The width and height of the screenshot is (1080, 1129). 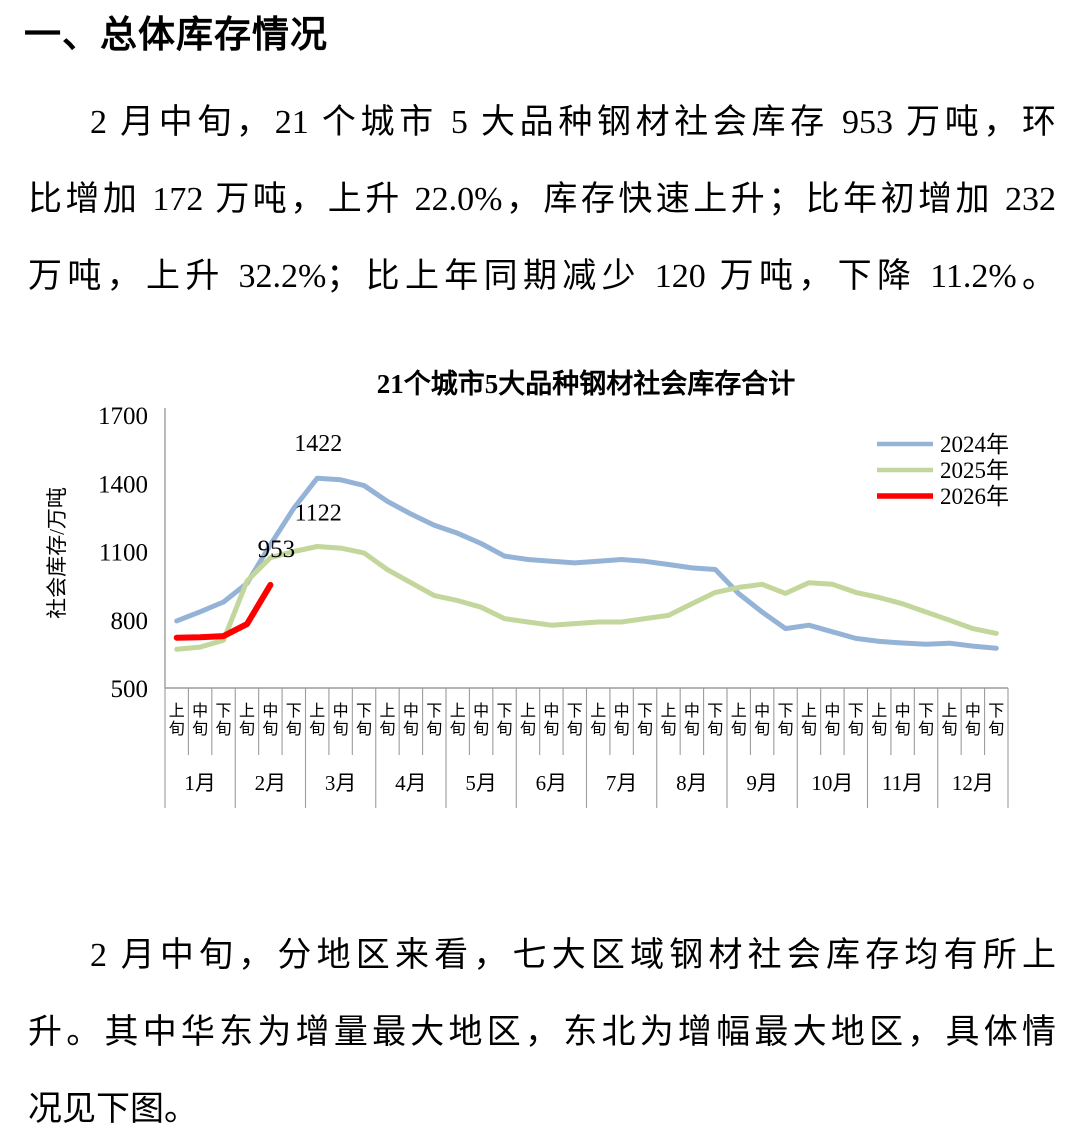 What do you see at coordinates (123, 553) in the screenshot?
I see `y-tick-label: 1100` at bounding box center [123, 553].